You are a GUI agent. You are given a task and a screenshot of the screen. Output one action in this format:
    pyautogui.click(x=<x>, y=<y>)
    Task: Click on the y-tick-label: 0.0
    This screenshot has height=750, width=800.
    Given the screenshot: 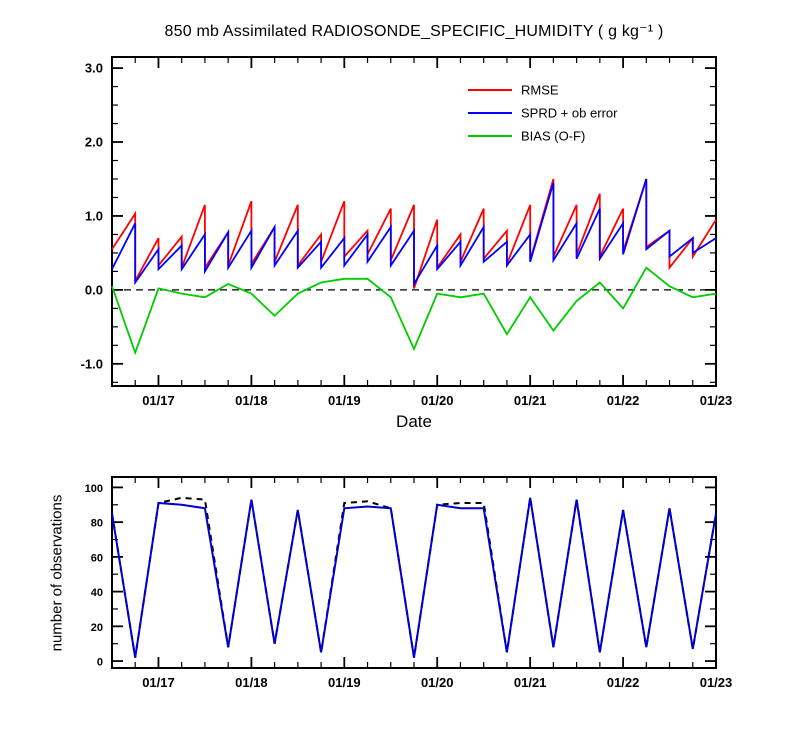 What is the action you would take?
    pyautogui.click(x=94, y=289)
    